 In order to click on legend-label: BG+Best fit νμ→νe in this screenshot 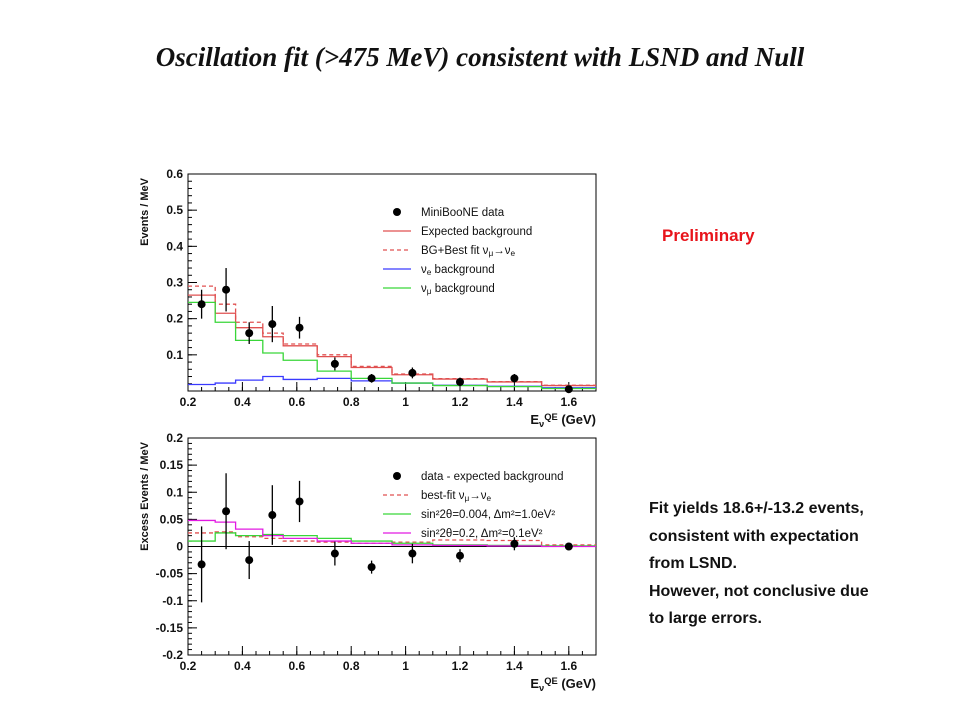, I will do `click(468, 251)`.